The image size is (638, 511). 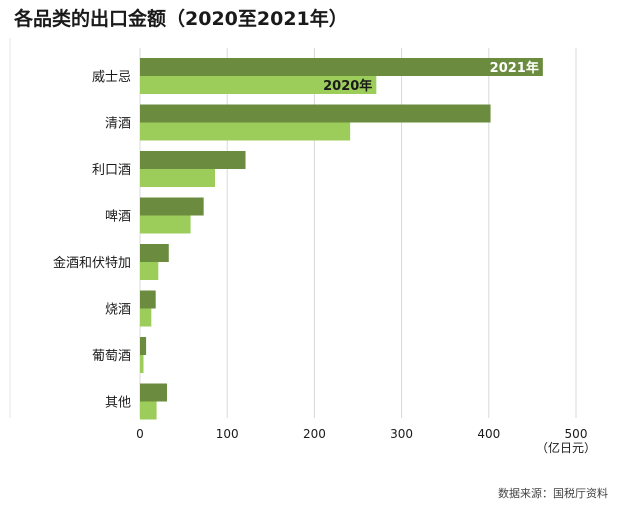 I want to click on x-tick-label: 400, so click(x=488, y=434).